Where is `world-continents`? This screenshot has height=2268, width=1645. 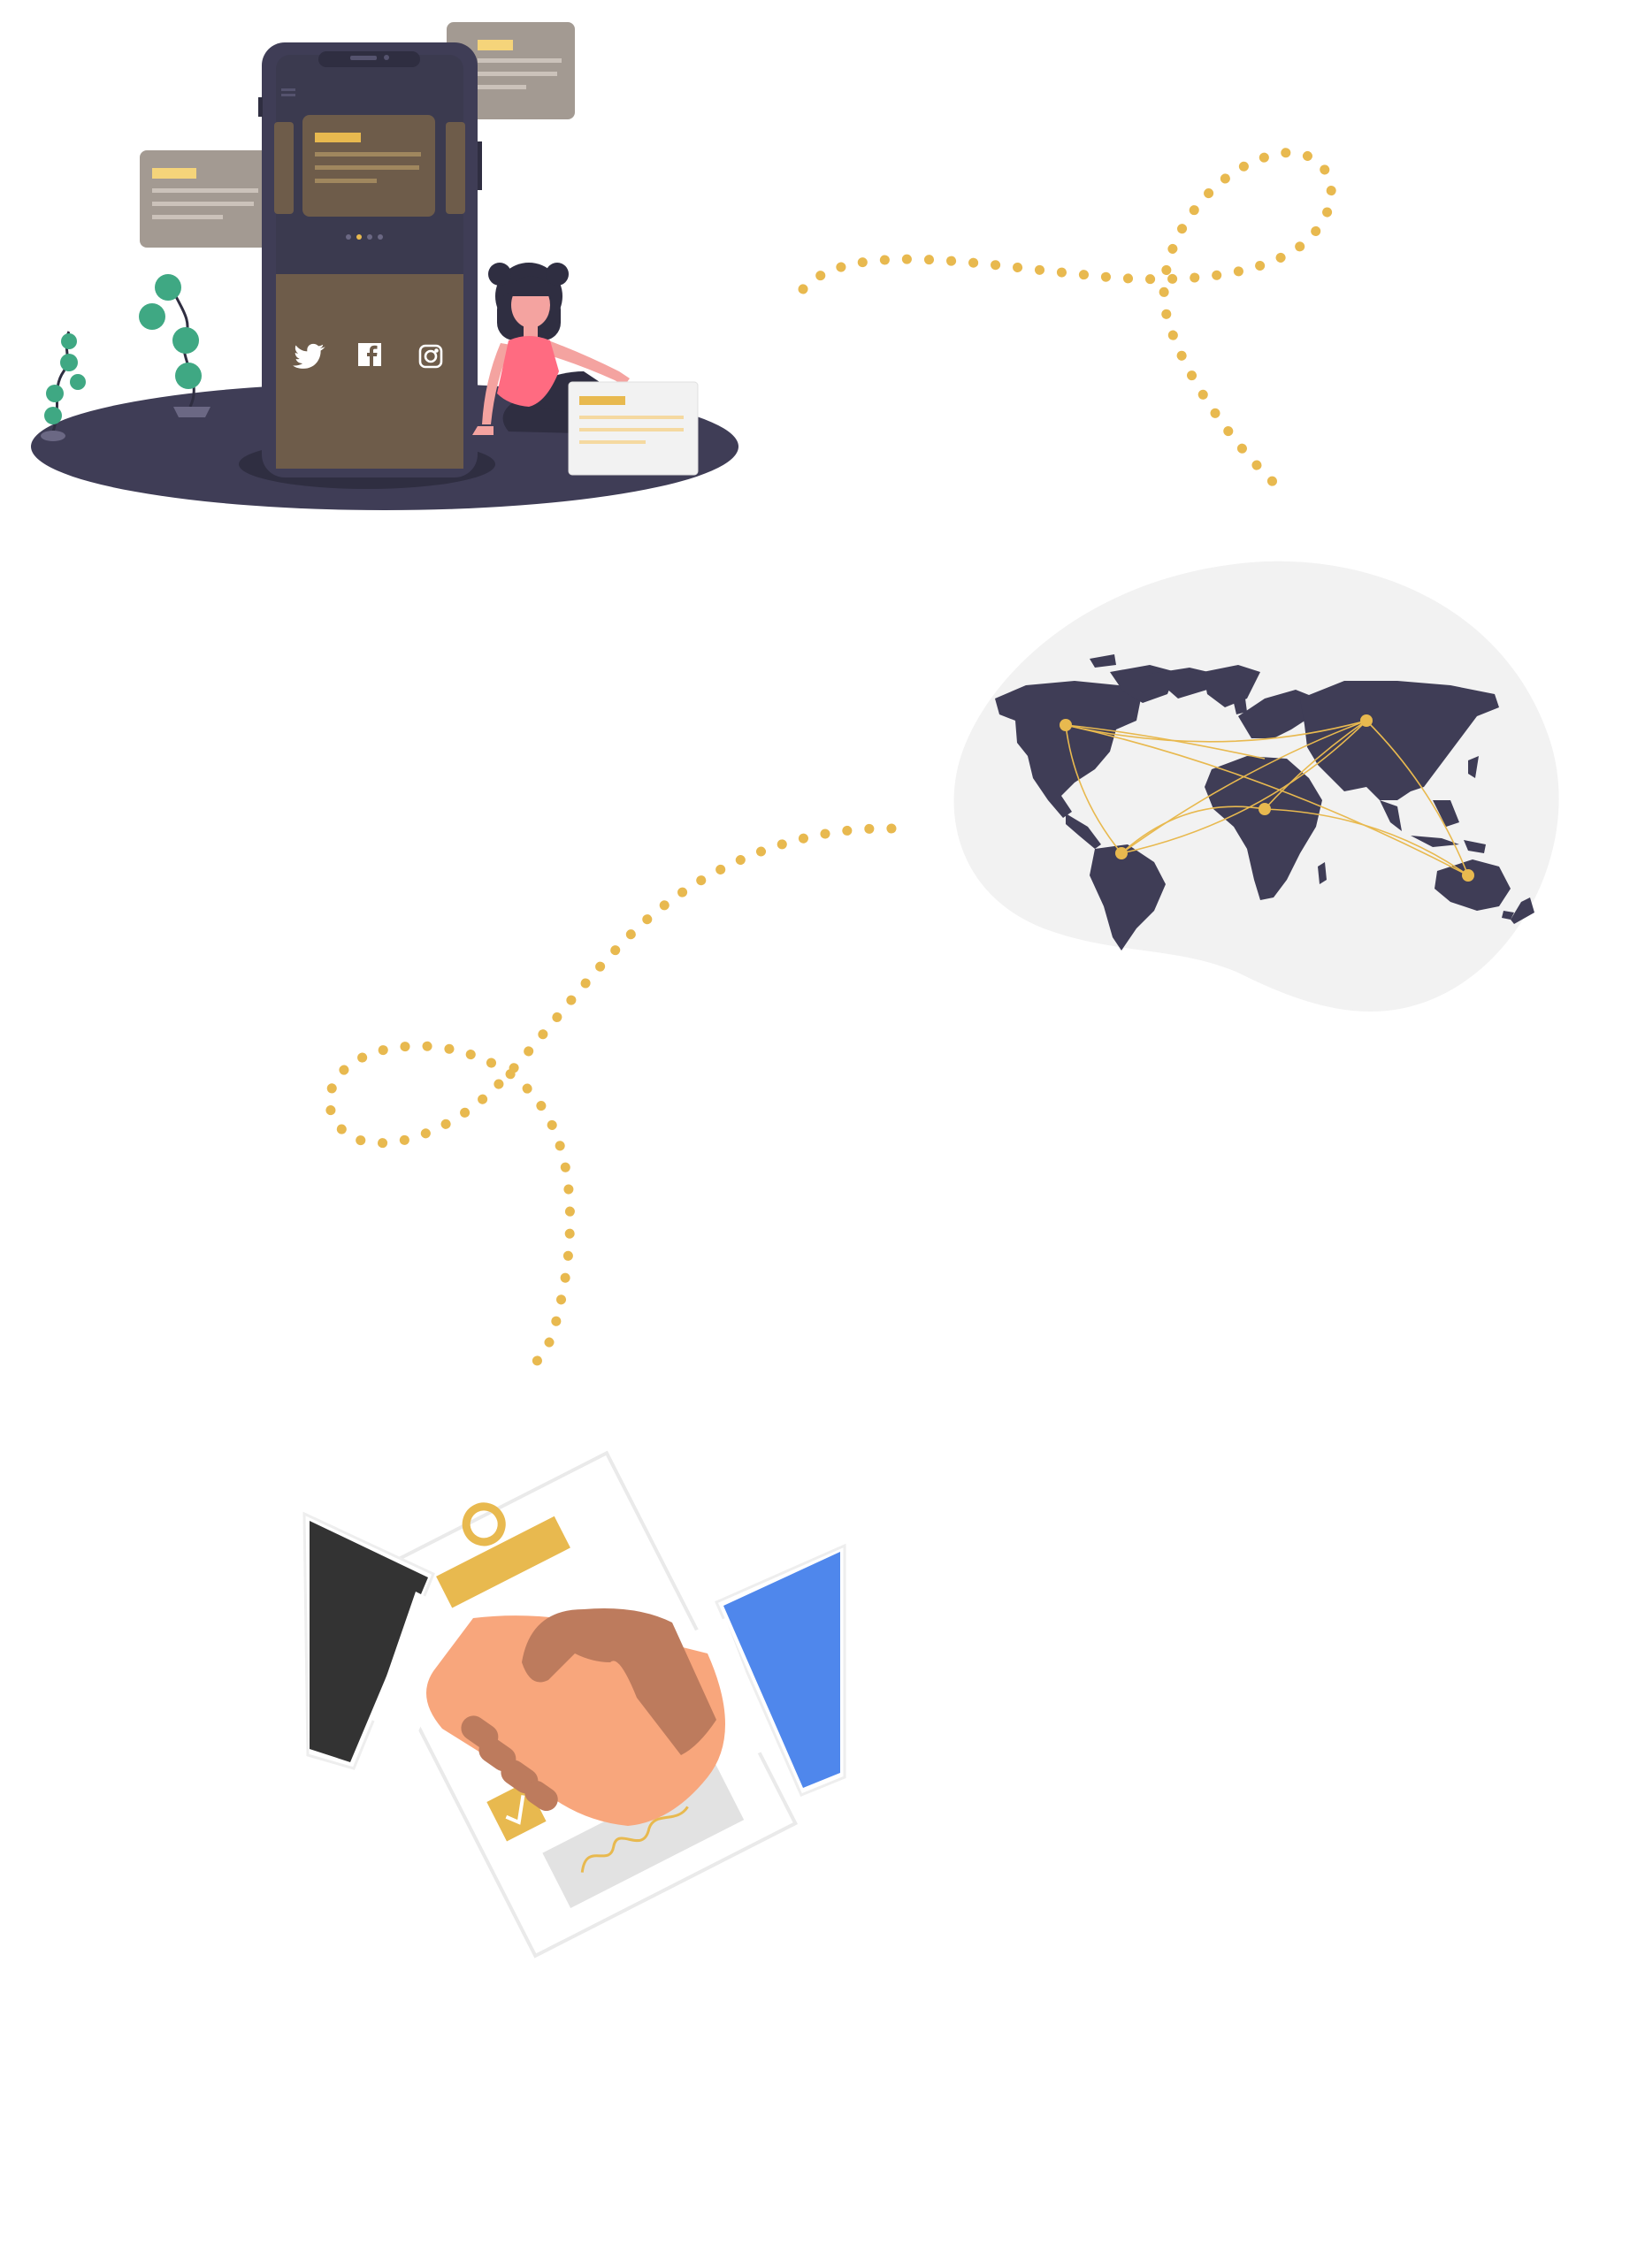
world-continents is located at coordinates (1264, 802).